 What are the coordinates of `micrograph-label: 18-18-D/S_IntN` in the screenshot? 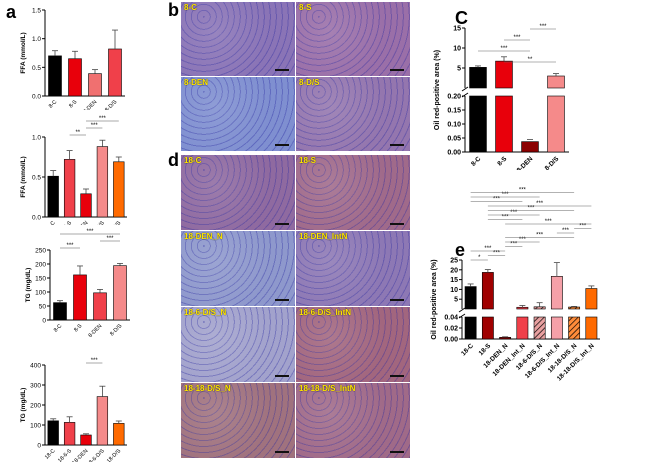 It's located at (327, 388).